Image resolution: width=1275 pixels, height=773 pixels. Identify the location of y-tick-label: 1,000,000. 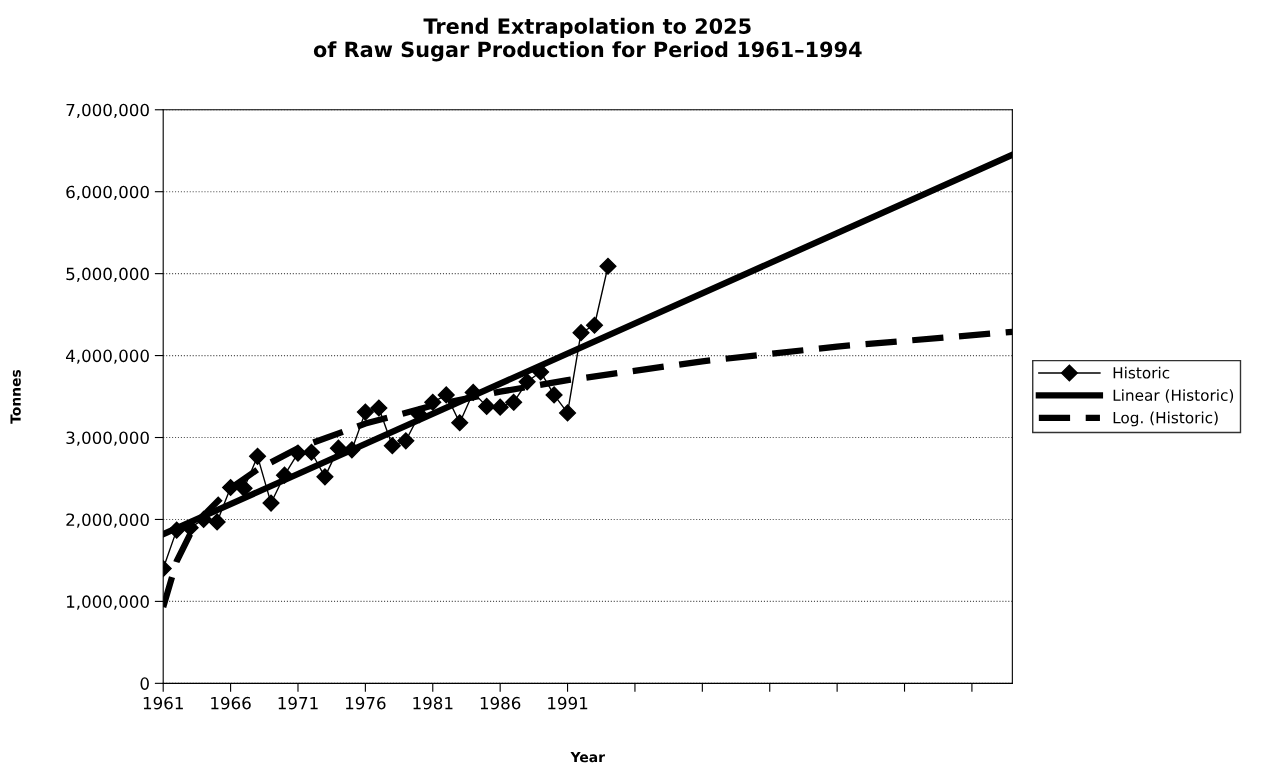
(108, 602).